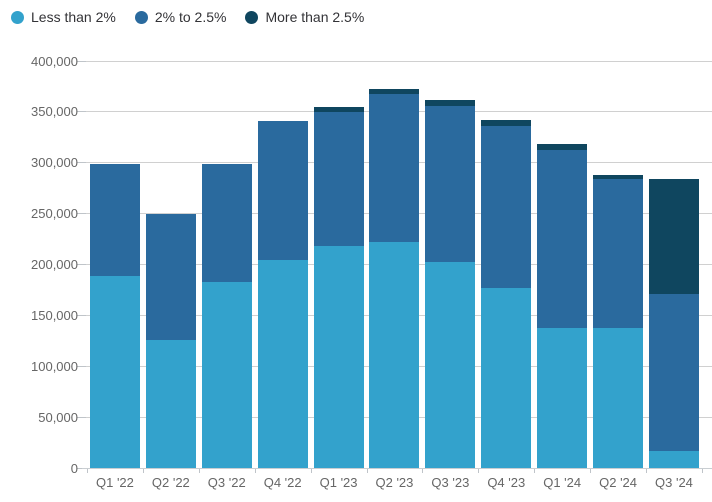 The height and width of the screenshot is (502, 712). What do you see at coordinates (282, 482) in the screenshot?
I see `x-axis-label: Q4 '22` at bounding box center [282, 482].